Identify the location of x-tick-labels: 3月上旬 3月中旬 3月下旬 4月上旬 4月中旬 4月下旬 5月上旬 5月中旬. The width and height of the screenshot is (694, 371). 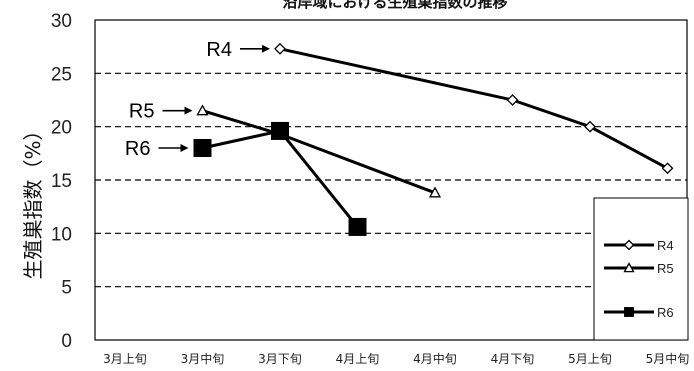
(396, 358).